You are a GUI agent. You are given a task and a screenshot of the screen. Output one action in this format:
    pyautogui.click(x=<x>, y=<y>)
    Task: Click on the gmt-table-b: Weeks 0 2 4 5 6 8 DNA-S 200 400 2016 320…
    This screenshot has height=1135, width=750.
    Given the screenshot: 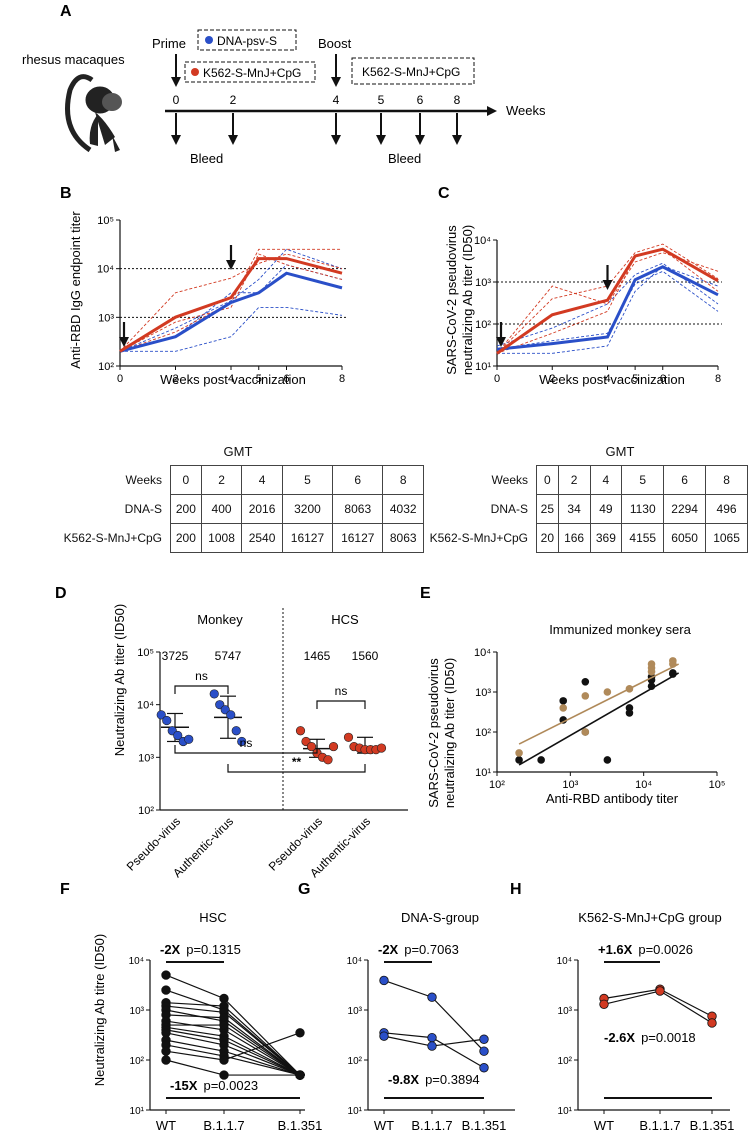 What is the action you would take?
    pyautogui.click(x=238, y=509)
    